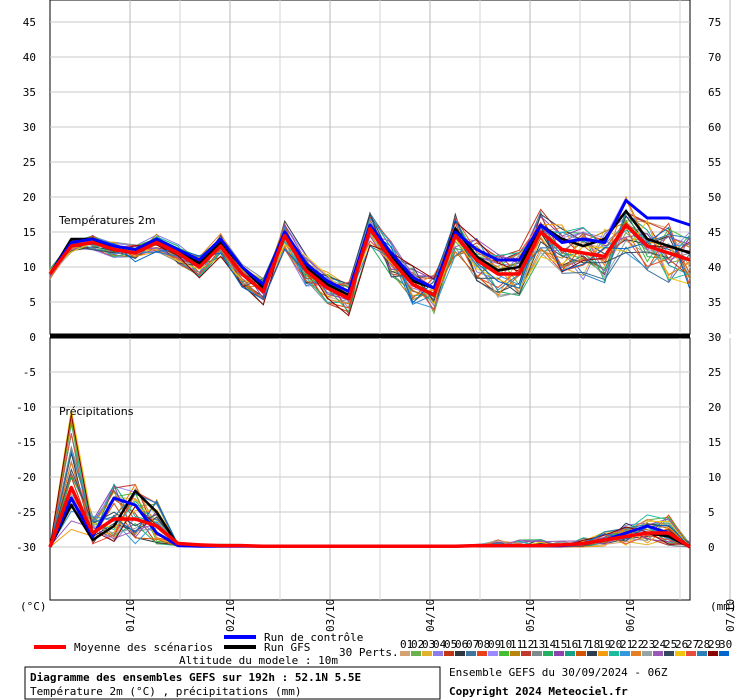 This screenshot has width=740, height=700. Describe the element at coordinates (26, 477) in the screenshot. I see `precip-left-tick-label: -20` at that location.